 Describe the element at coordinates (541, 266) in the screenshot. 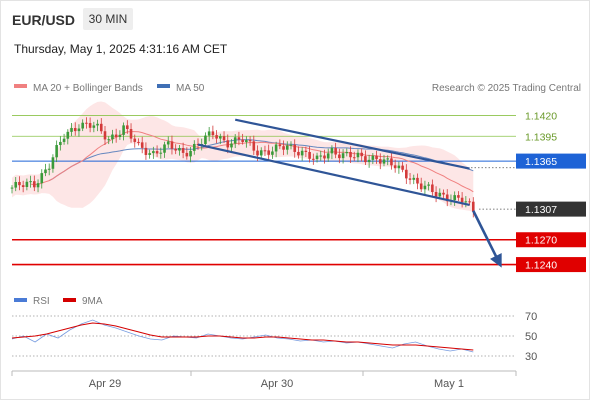

I see `support-label: 1.1240` at that location.